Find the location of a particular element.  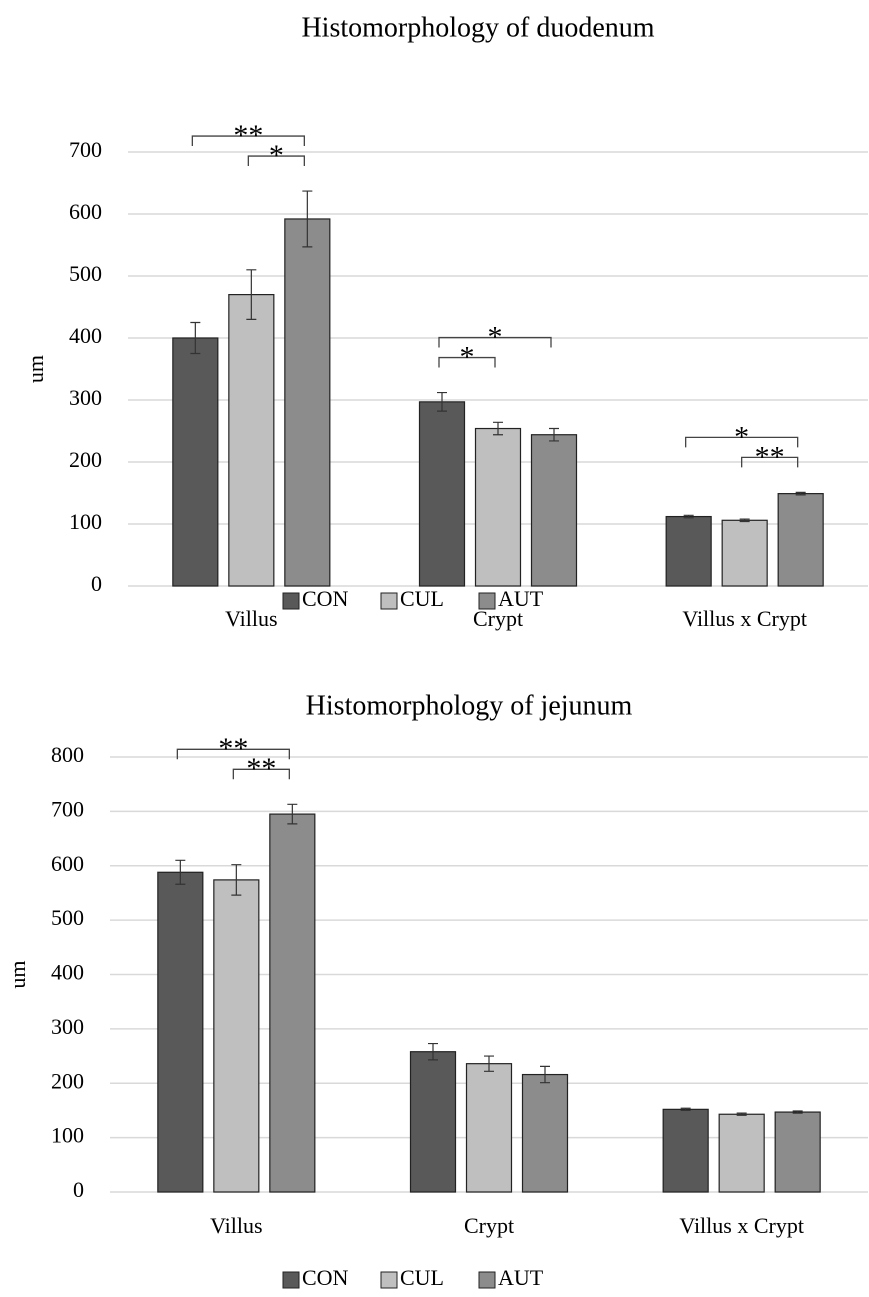

chart-title: Histomorphology of jejunum is located at coordinates (469, 705).